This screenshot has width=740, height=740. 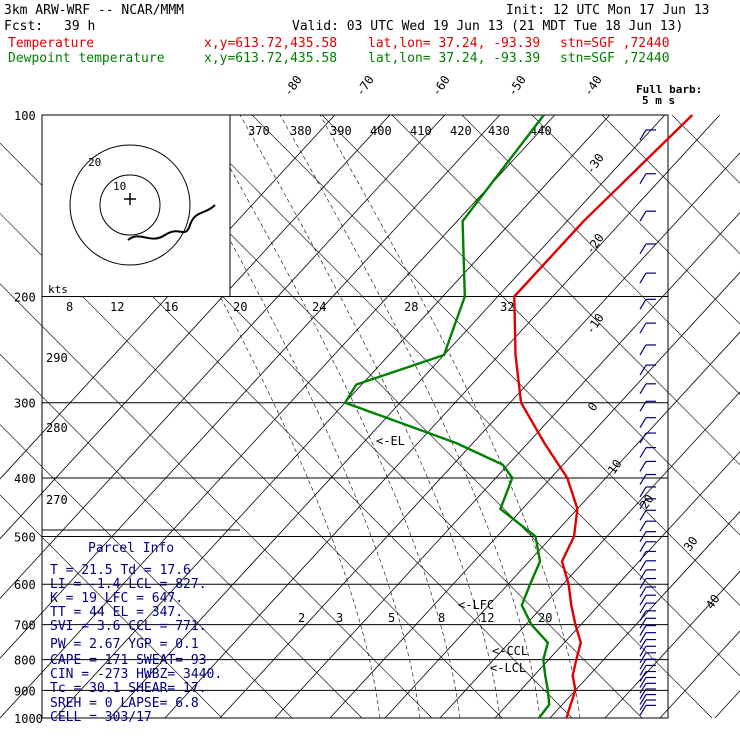 I want to click on init-time: Init: 12 UTC Mon 17 Jun 13, so click(x=608, y=10).